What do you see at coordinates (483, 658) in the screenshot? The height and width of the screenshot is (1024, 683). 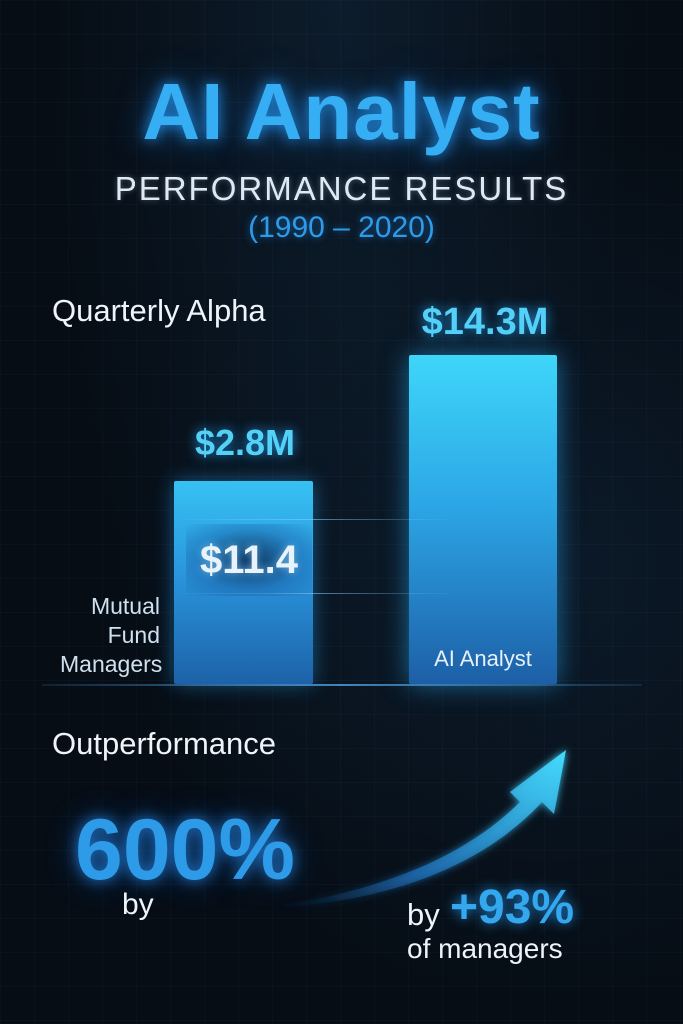 I see `category-label-ai-analyst: AI Analyst` at bounding box center [483, 658].